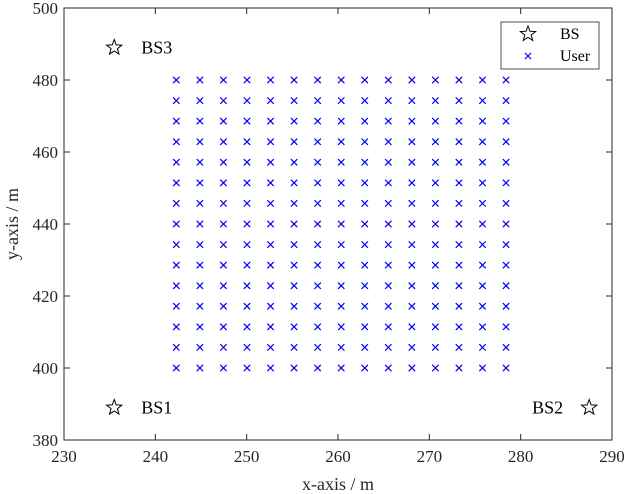 The height and width of the screenshot is (494, 628). I want to click on y-tick-label: 380, so click(46, 440).